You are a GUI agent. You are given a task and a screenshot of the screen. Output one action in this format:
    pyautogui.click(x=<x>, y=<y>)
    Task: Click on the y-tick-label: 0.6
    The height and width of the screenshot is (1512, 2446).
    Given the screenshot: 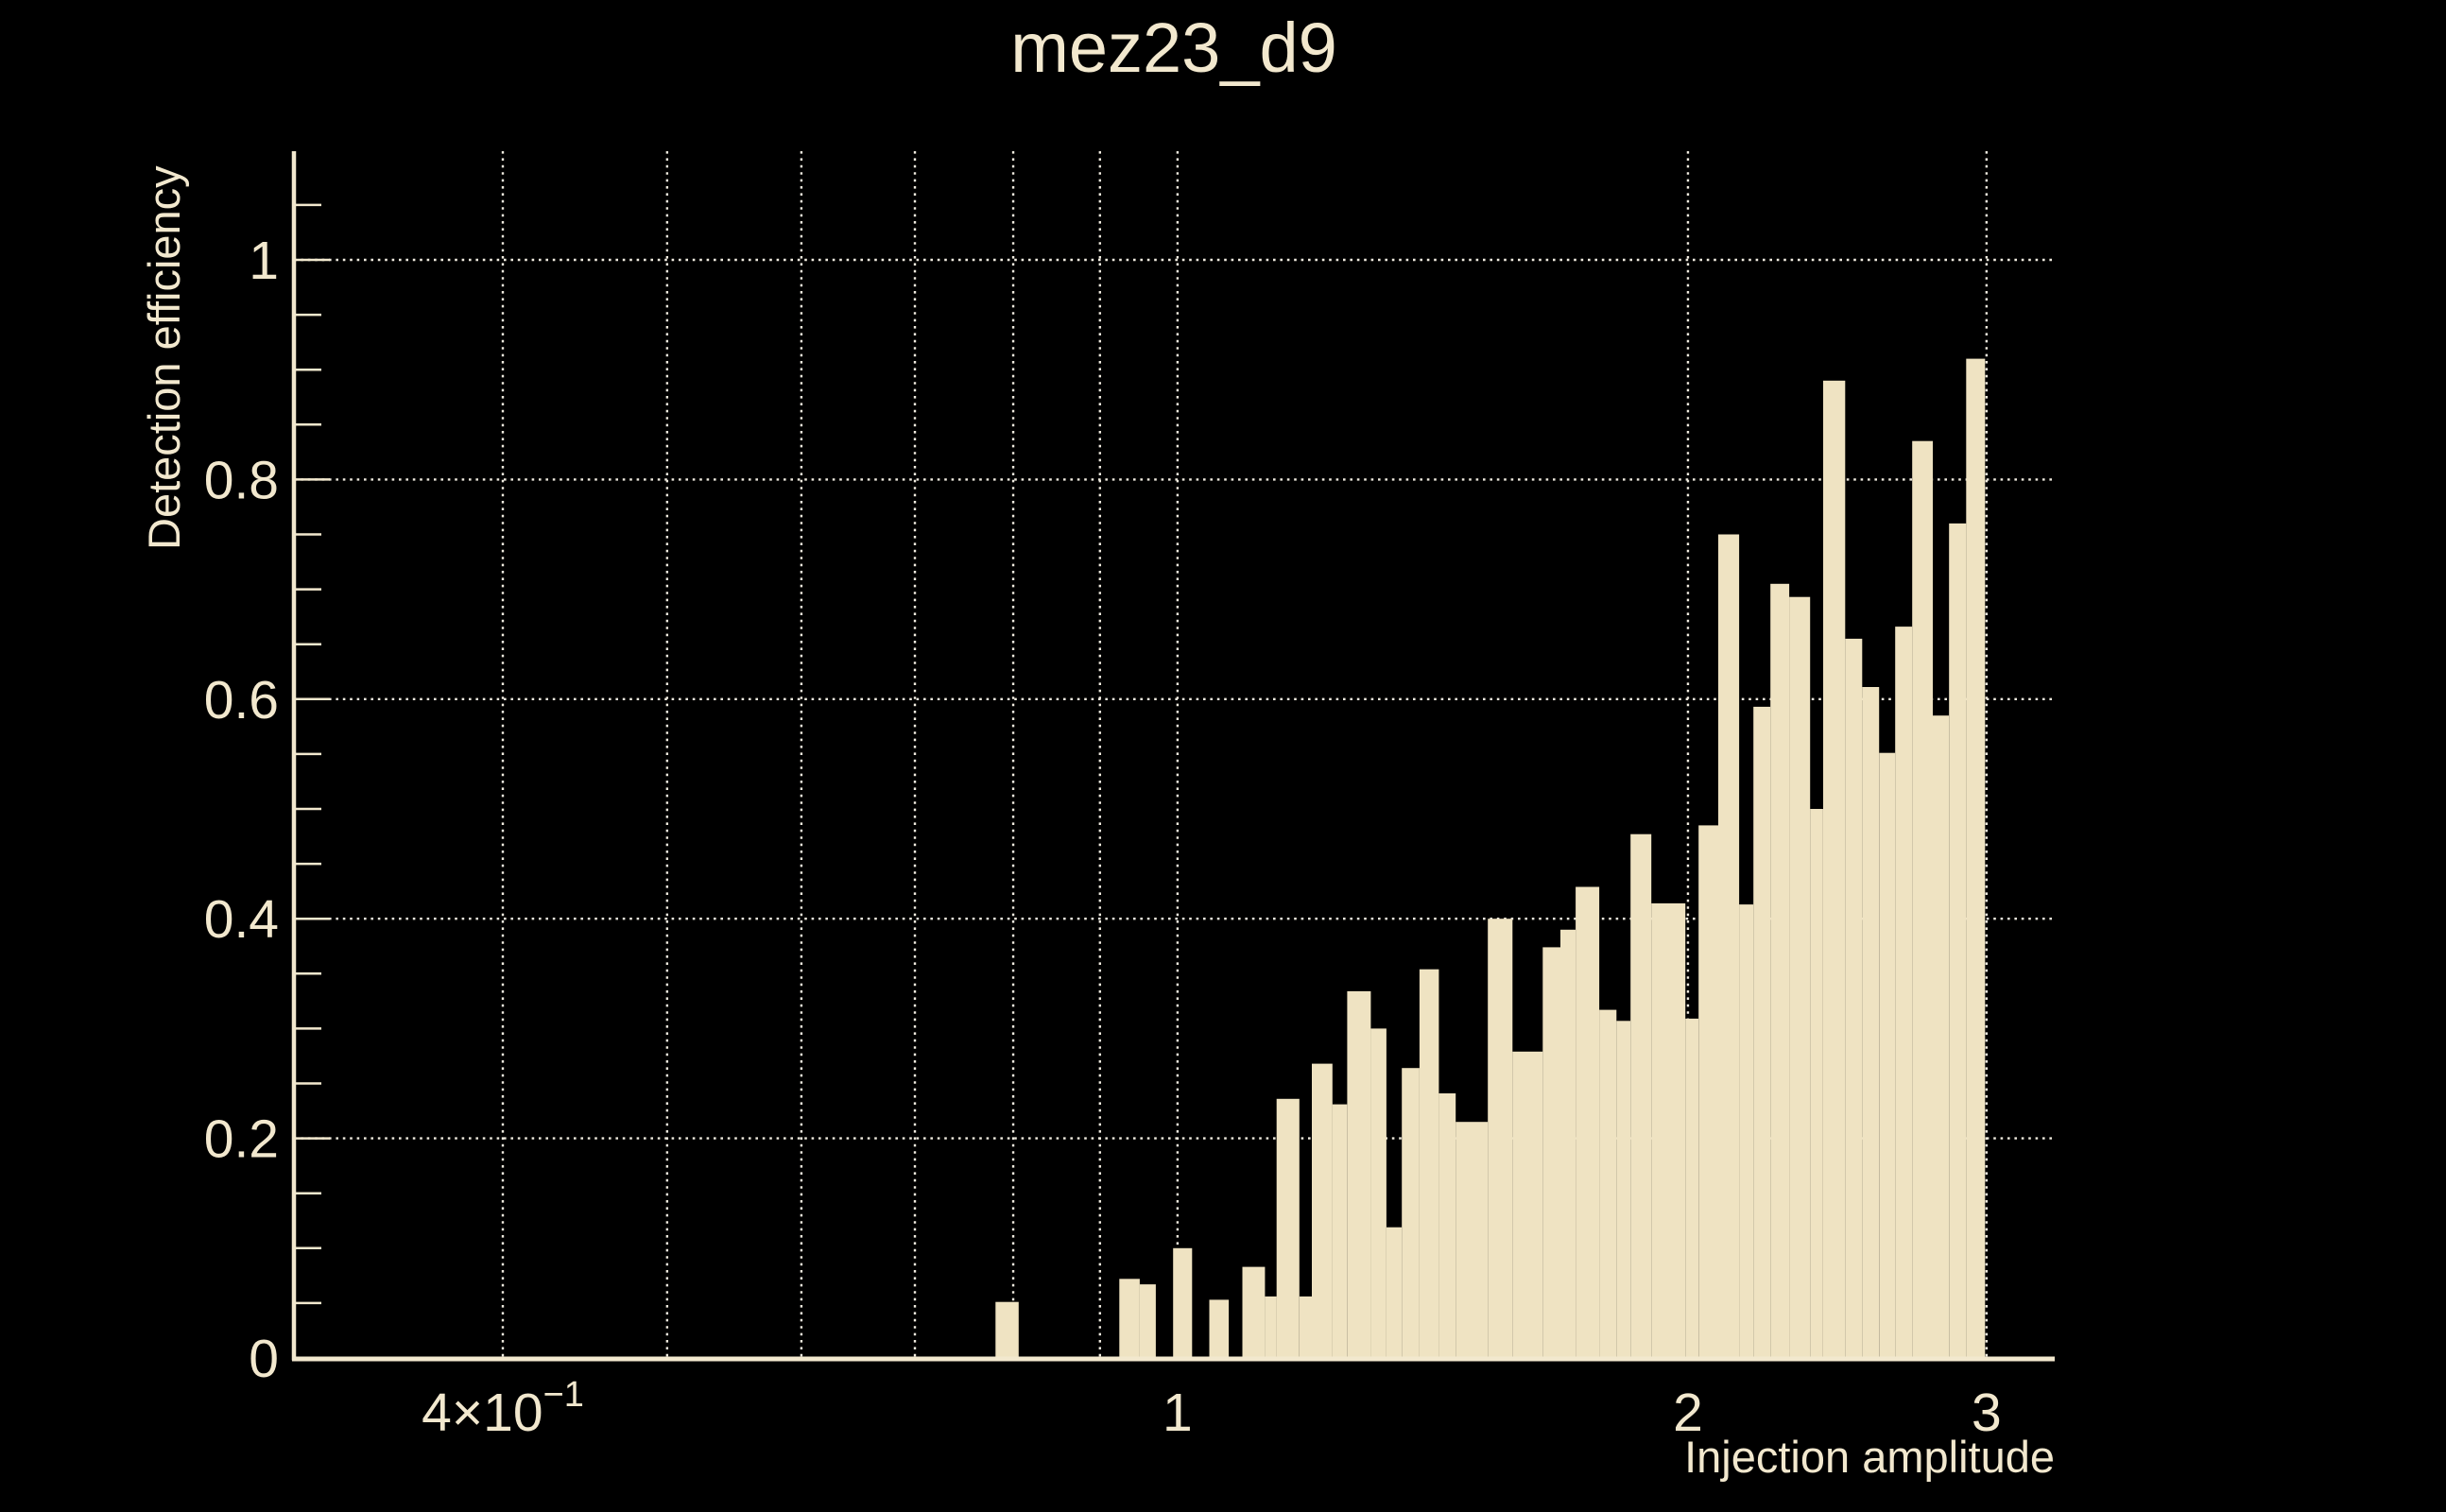 What is the action you would take?
    pyautogui.click(x=241, y=700)
    